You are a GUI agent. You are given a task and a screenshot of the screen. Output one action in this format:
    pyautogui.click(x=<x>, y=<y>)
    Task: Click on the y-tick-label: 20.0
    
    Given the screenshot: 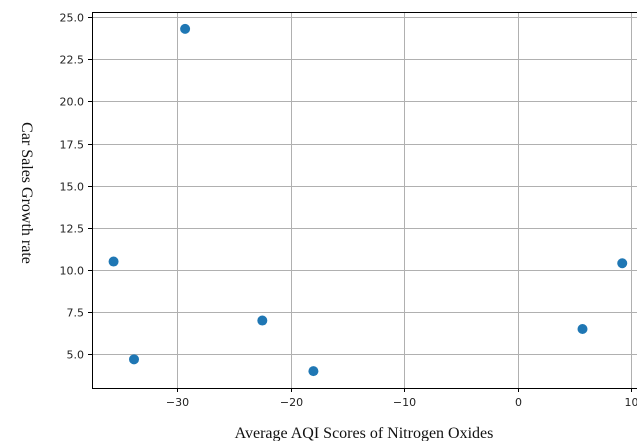 What is the action you would take?
    pyautogui.click(x=72, y=102)
    